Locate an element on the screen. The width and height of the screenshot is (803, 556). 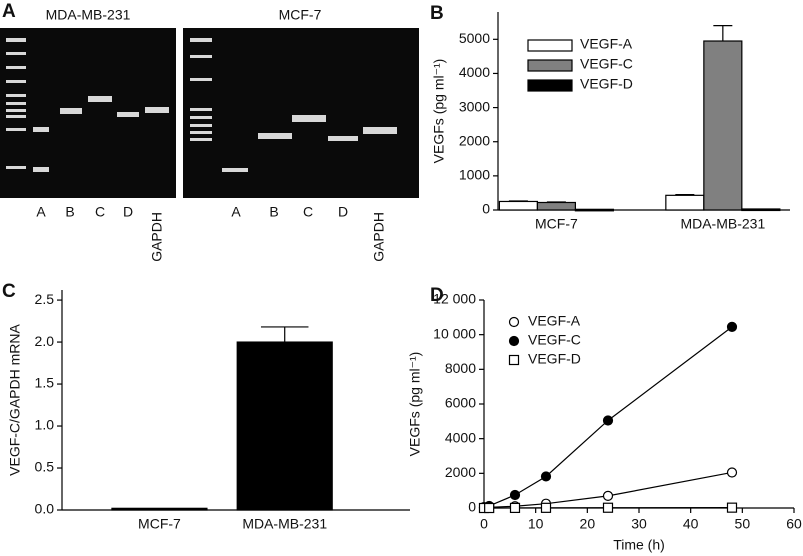
y-tick-label: 2.0 is located at coordinates (45, 341).